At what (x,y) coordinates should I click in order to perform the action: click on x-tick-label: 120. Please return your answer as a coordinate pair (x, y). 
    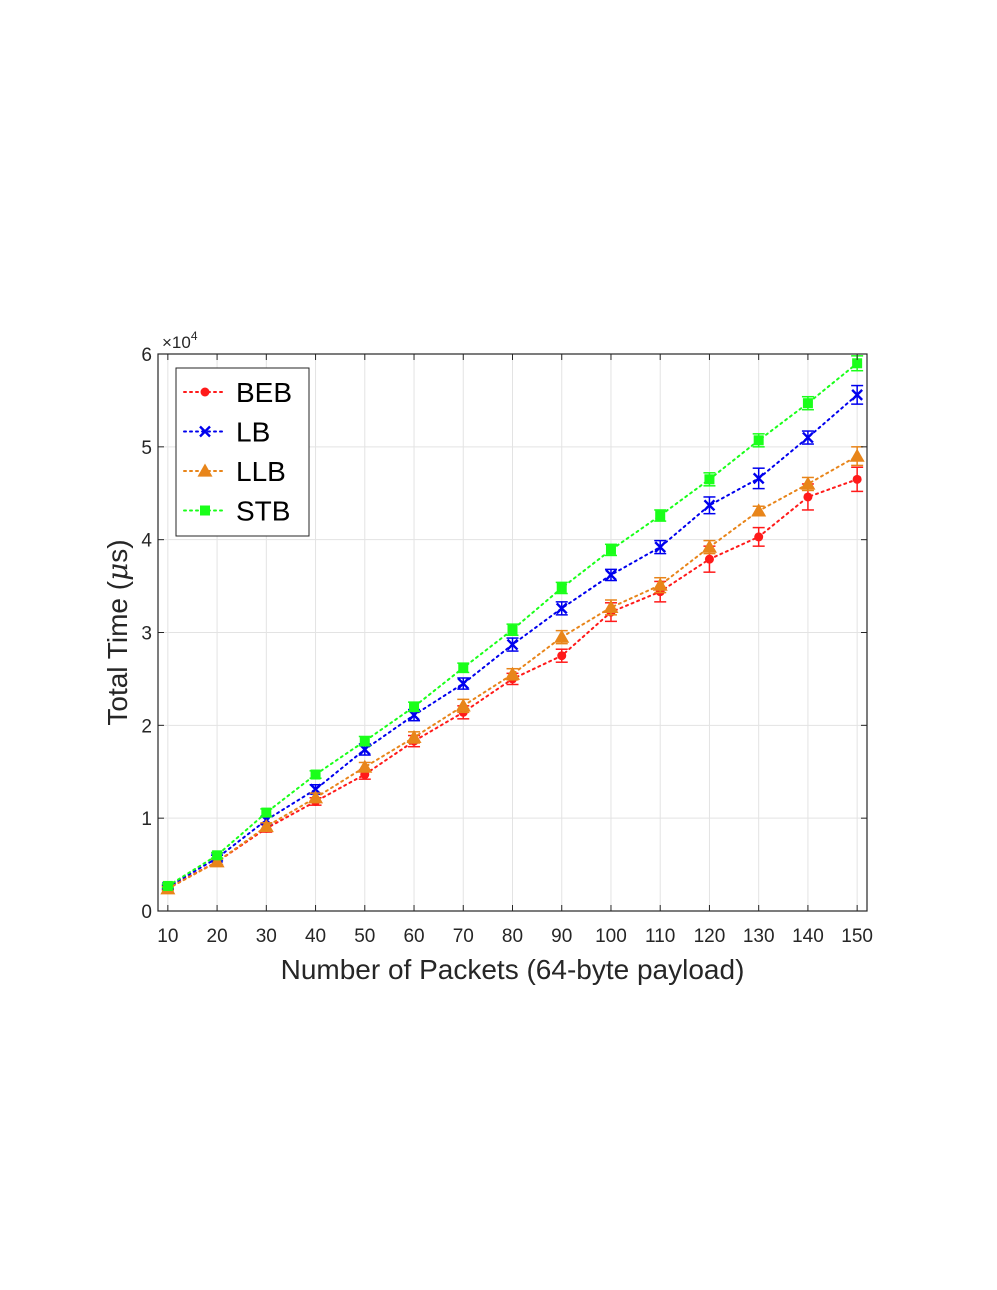
    Looking at the image, I should click on (710, 936).